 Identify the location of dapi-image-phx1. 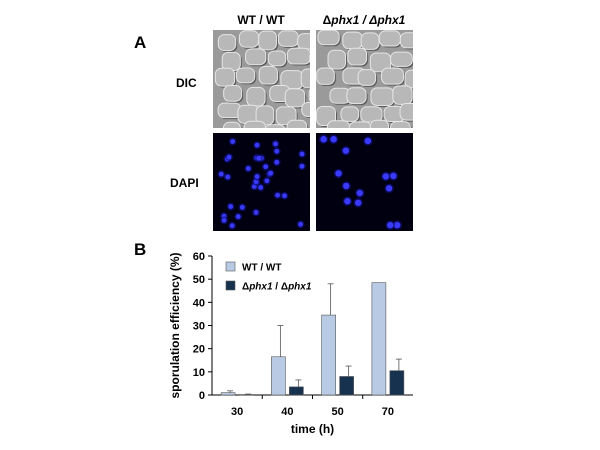
(364, 182).